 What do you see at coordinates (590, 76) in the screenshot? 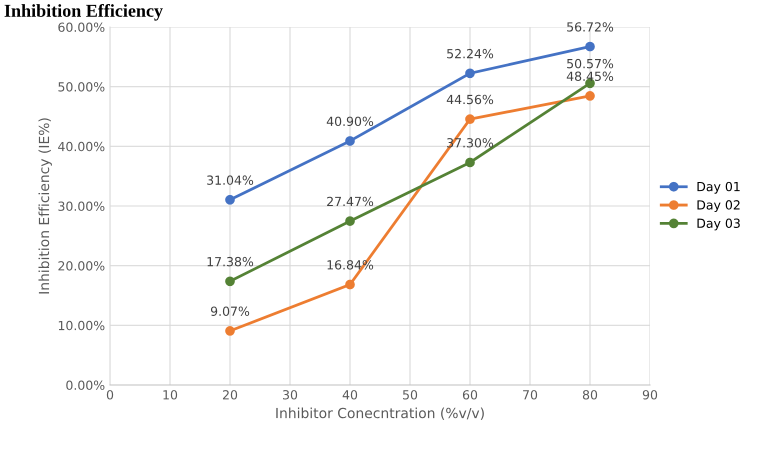
I see `data-label: 48.45%` at bounding box center [590, 76].